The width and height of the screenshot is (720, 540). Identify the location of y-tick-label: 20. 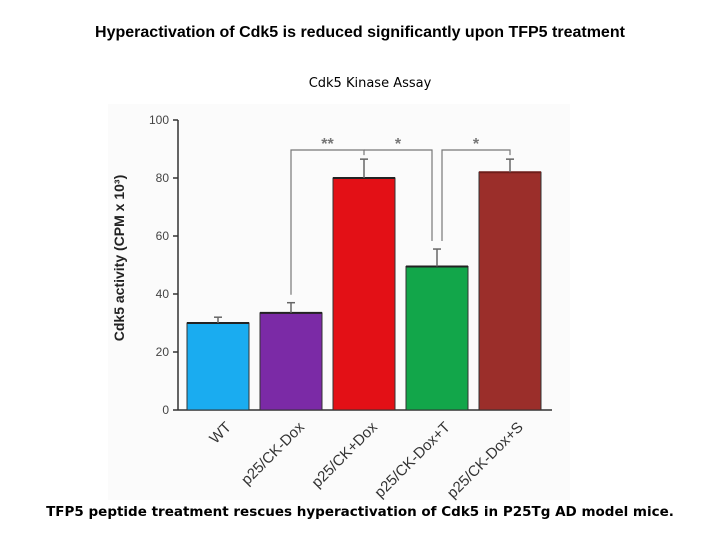
(163, 352).